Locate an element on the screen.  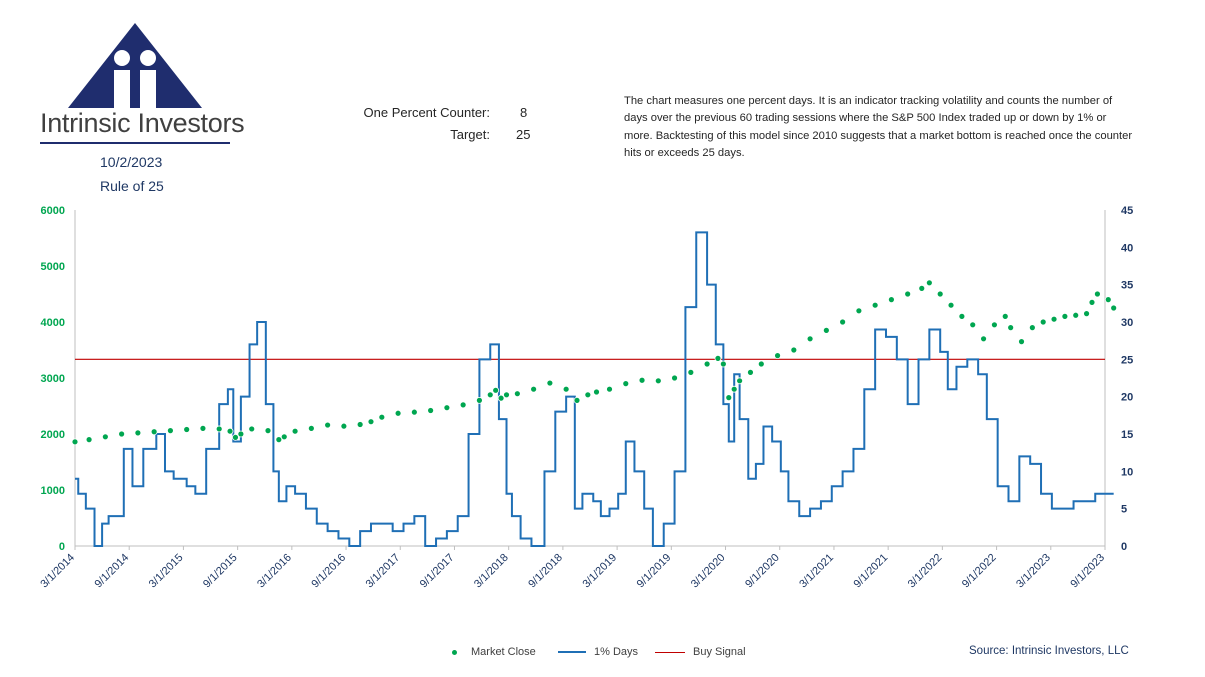
left-tick-label: 5000 is located at coordinates (53, 267).